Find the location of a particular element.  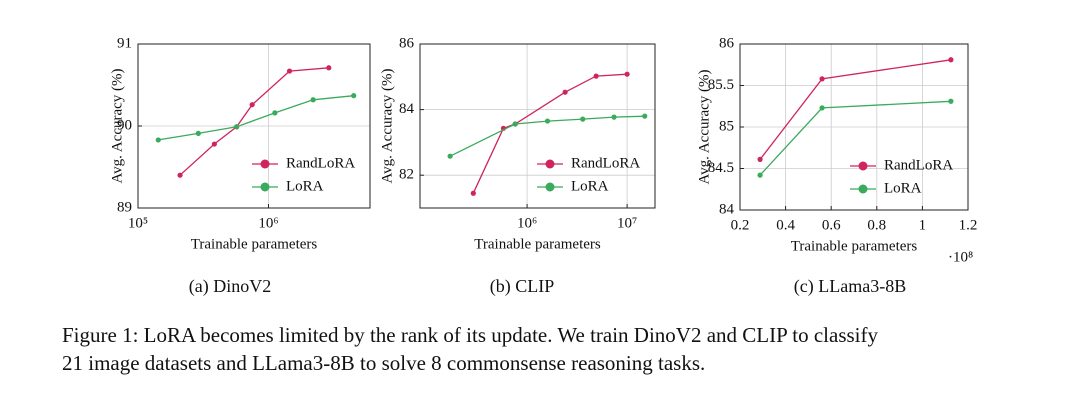

subcaption: (b) CLIP is located at coordinates (522, 286).